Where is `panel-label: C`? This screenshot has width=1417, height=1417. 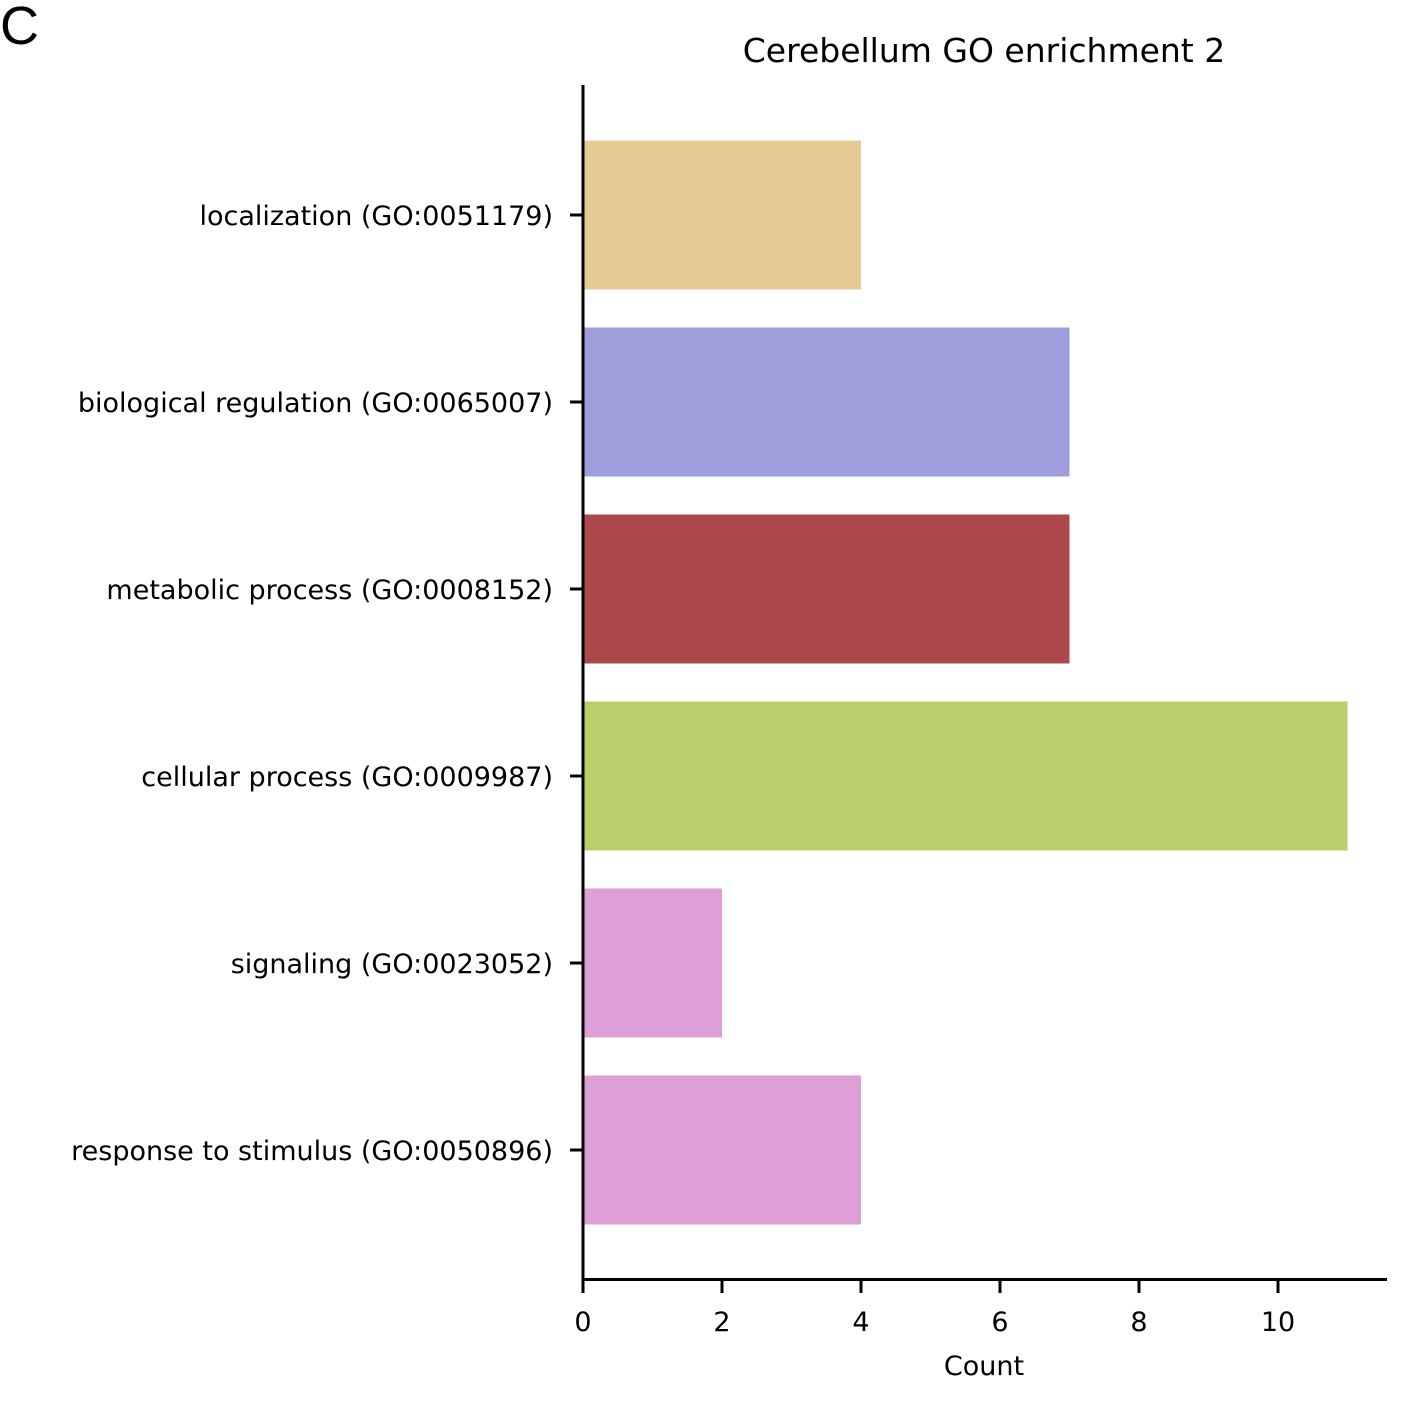 panel-label: C is located at coordinates (19, 28).